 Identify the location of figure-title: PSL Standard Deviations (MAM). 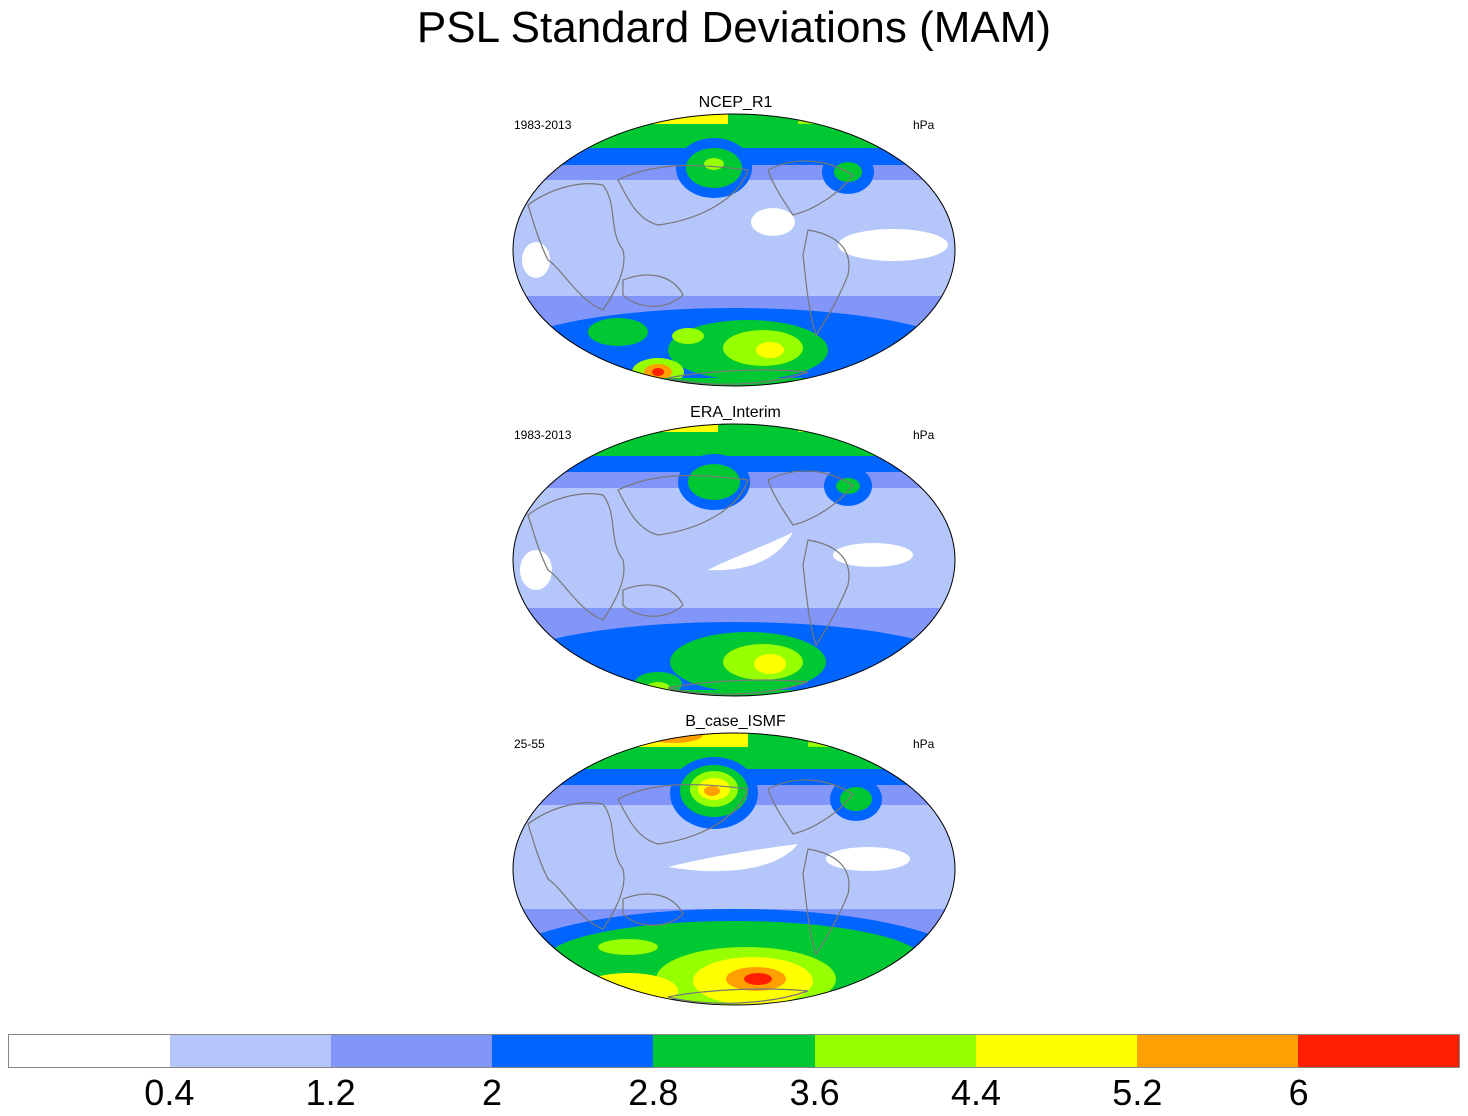
(734, 27).